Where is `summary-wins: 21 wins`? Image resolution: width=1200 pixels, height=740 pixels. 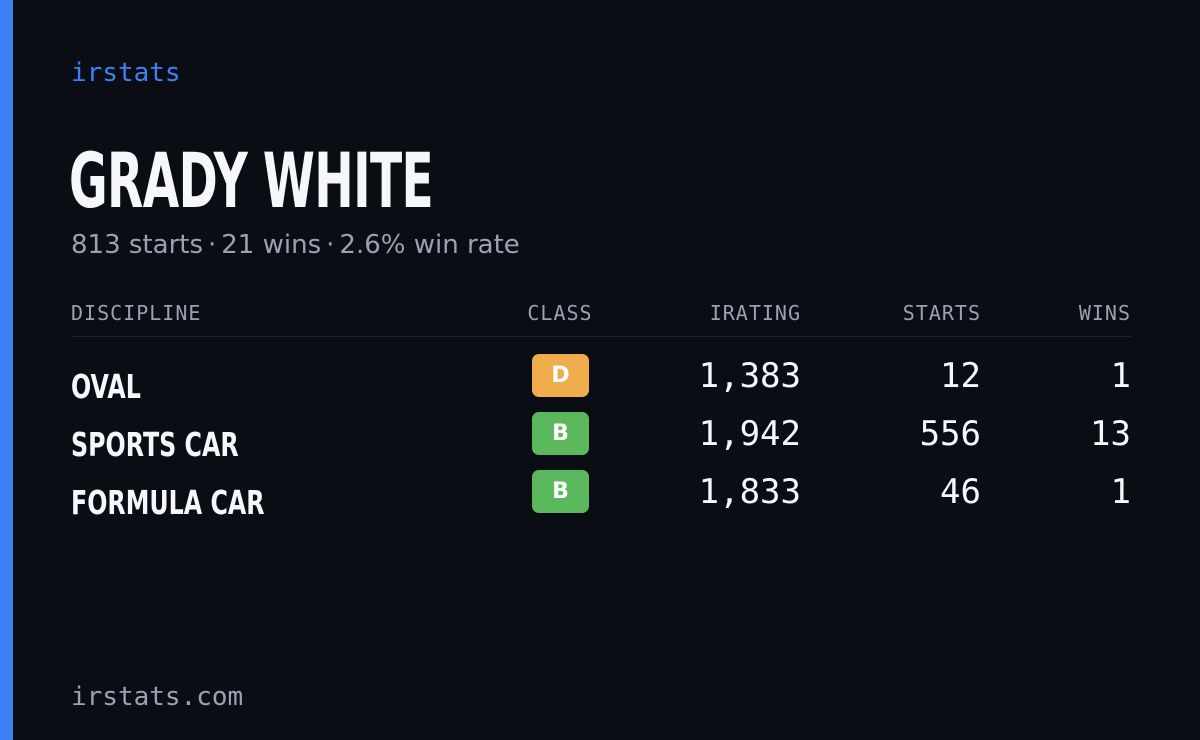
summary-wins: 21 wins is located at coordinates (271, 245).